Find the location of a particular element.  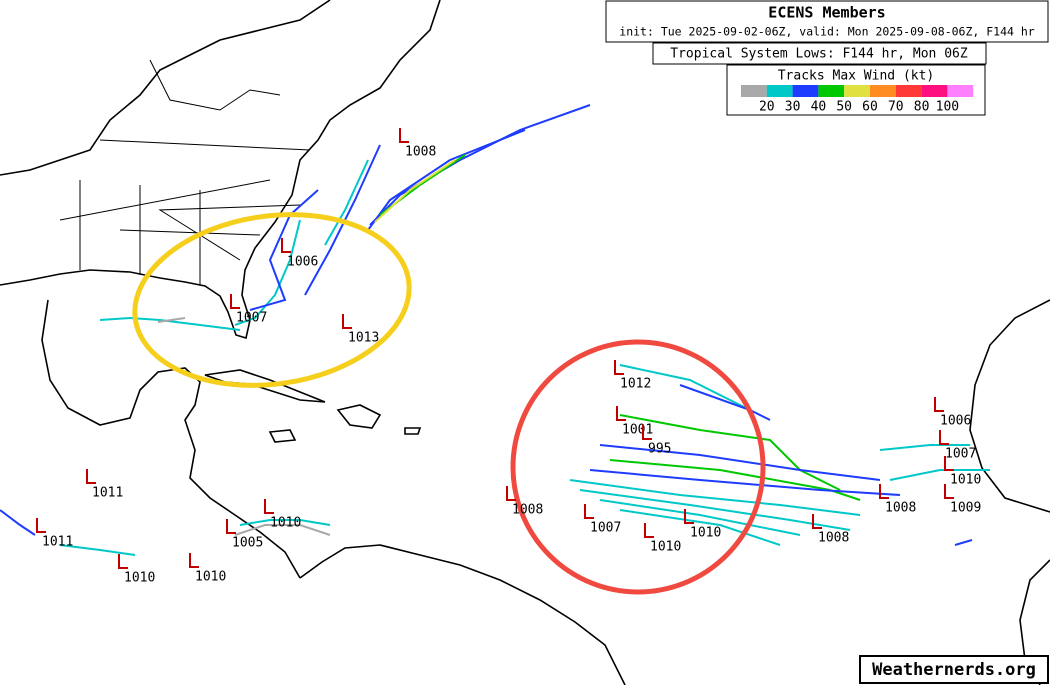

low-pressure: 995 is located at coordinates (659, 449).